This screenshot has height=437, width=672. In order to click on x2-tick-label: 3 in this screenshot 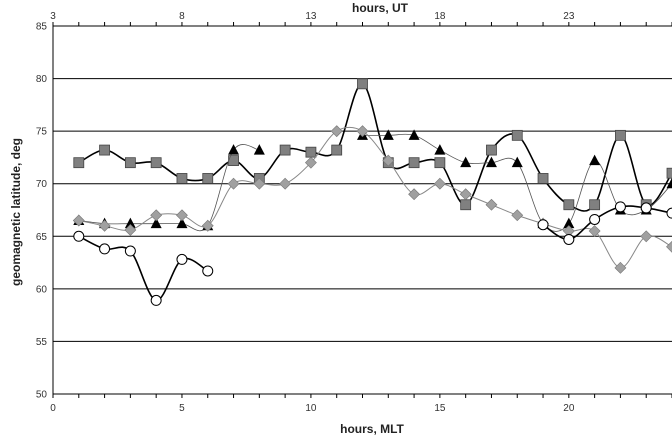, I will do `click(53, 16)`.